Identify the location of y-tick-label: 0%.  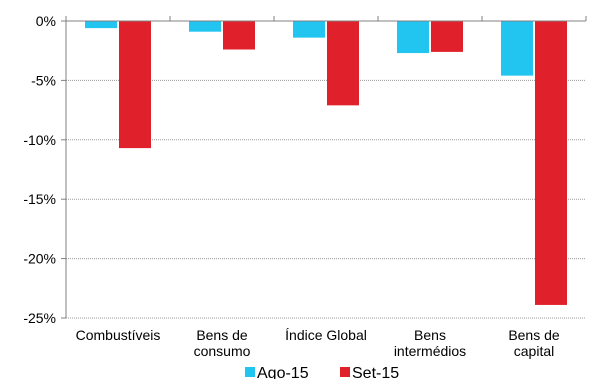
(46, 21).